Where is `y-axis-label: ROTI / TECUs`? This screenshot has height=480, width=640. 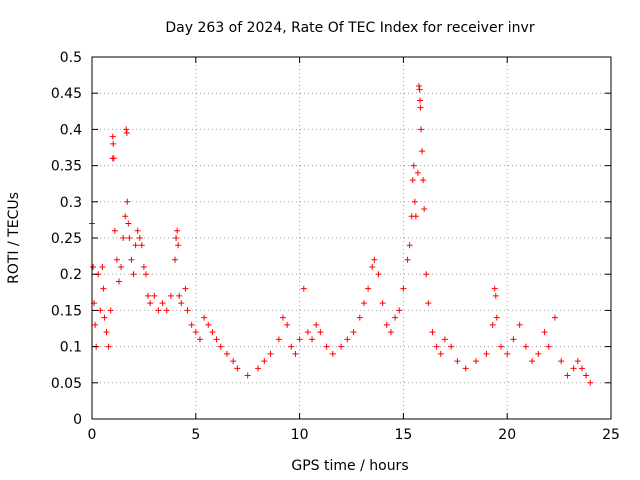 y-axis-label: ROTI / TECUs is located at coordinates (14, 238).